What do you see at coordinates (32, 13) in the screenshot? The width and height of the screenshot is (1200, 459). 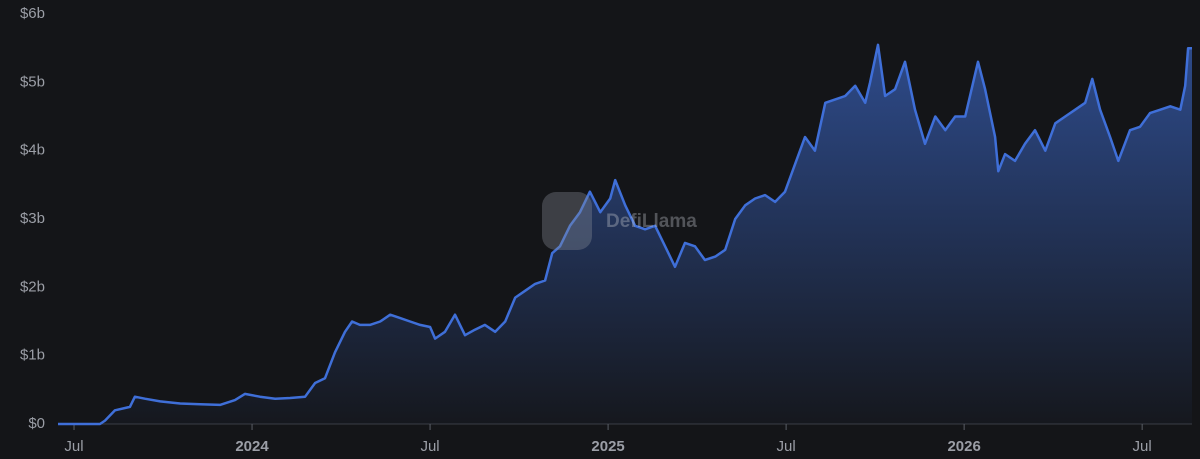 I see `y-tick-label: $6b` at bounding box center [32, 13].